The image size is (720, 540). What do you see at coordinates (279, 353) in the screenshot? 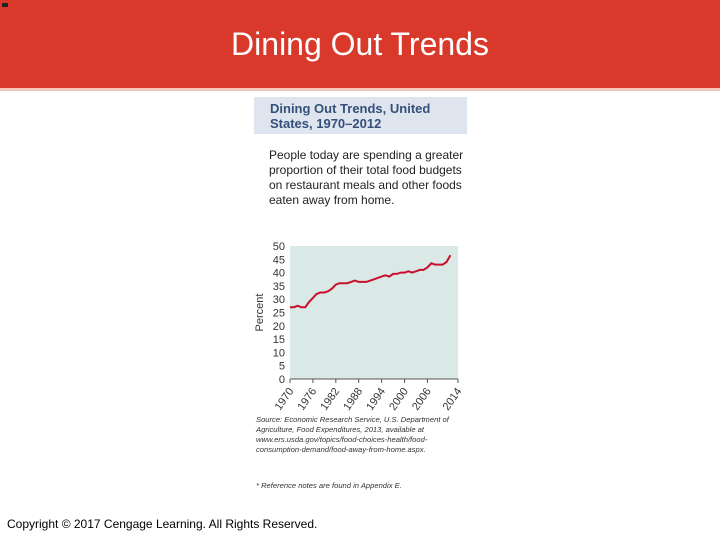
I see `y-tick-label: 10` at bounding box center [279, 353].